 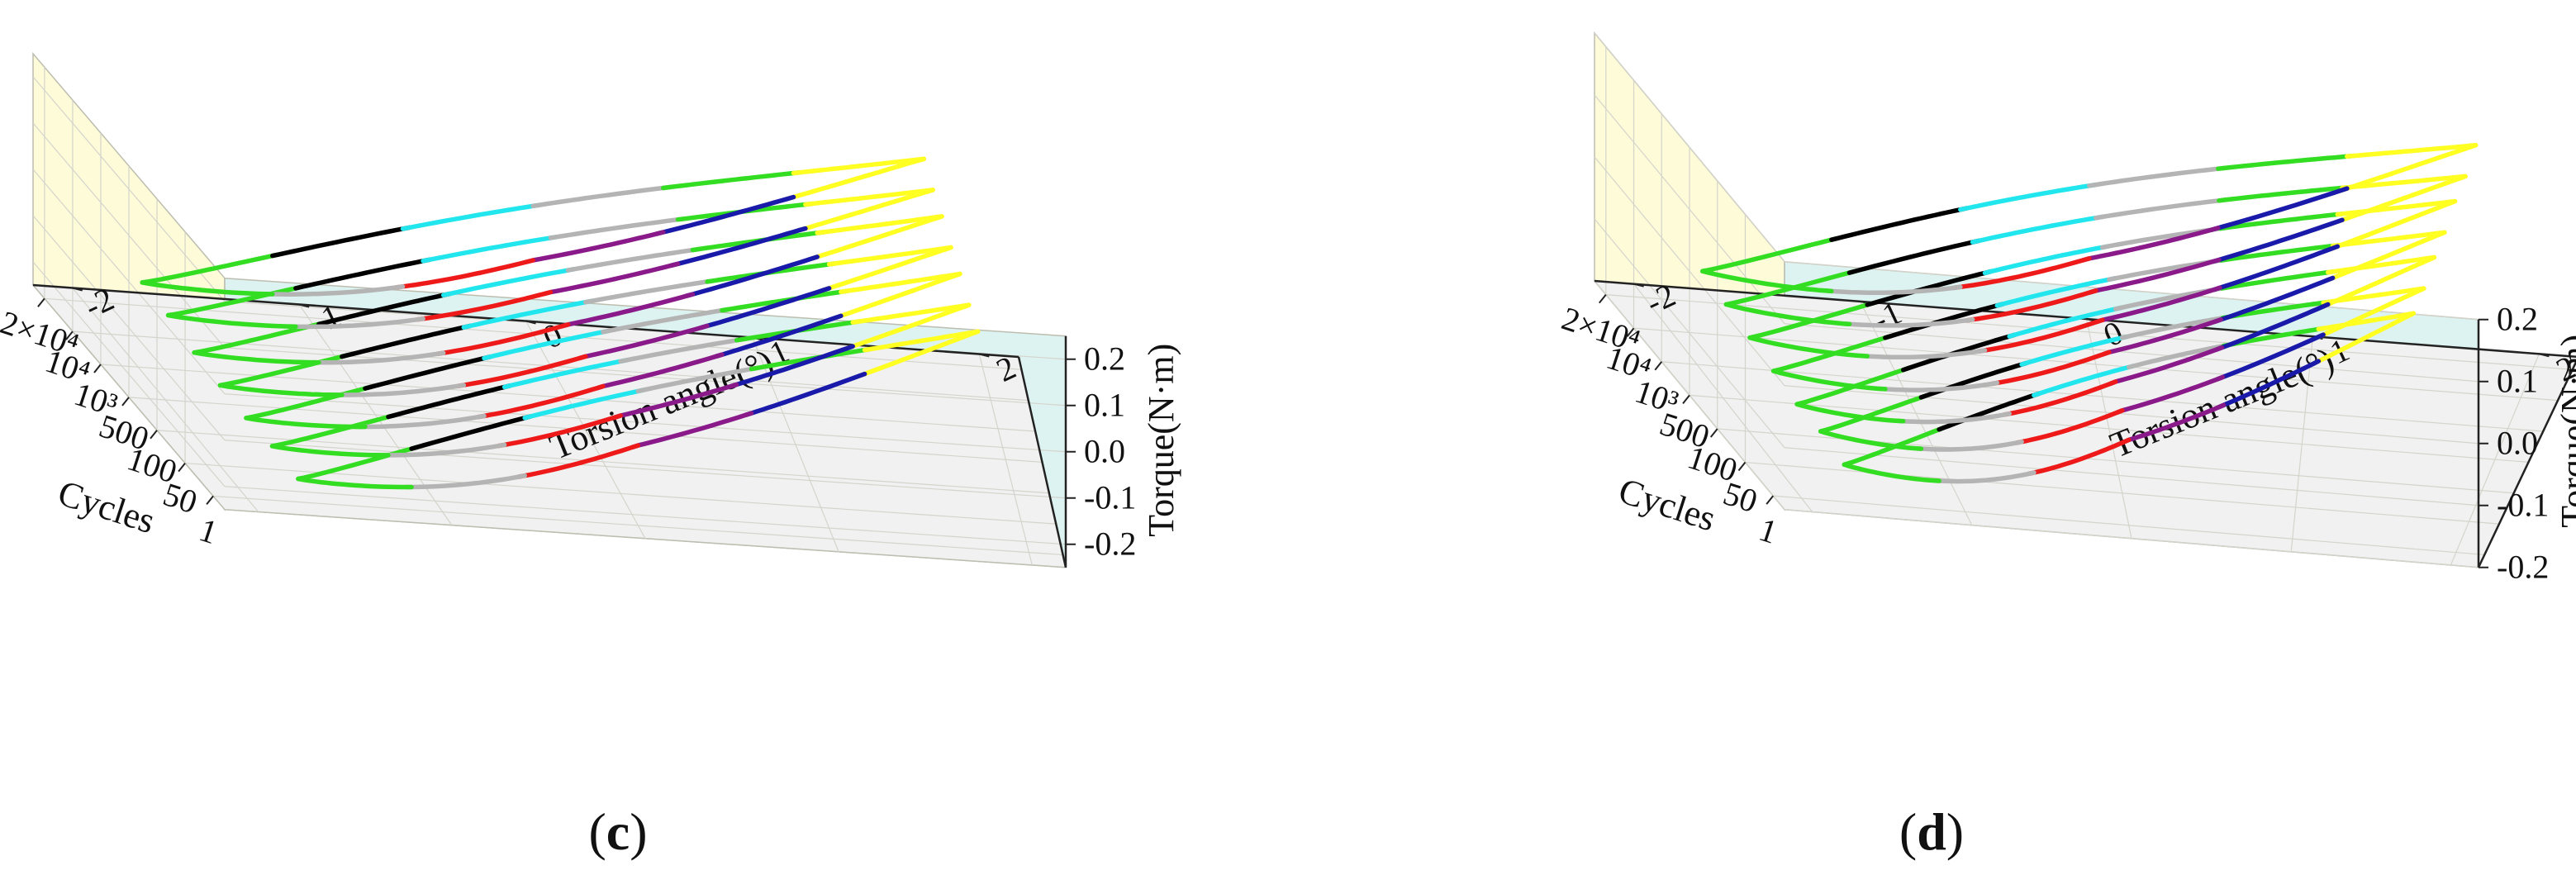 I want to click on panel-label: (d), so click(x=1931, y=832).